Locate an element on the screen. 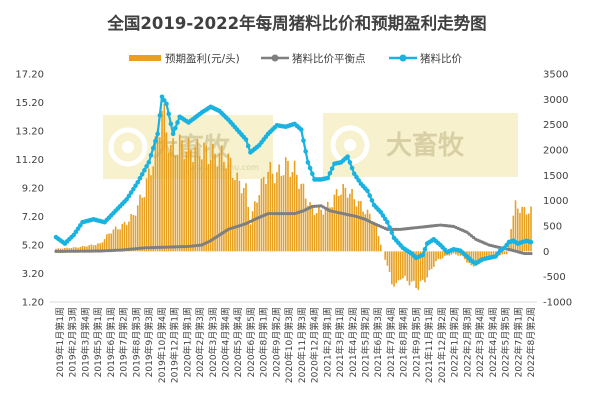 This screenshot has width=595, height=411. y-right-tick-label: -1000 is located at coordinates (557, 303).